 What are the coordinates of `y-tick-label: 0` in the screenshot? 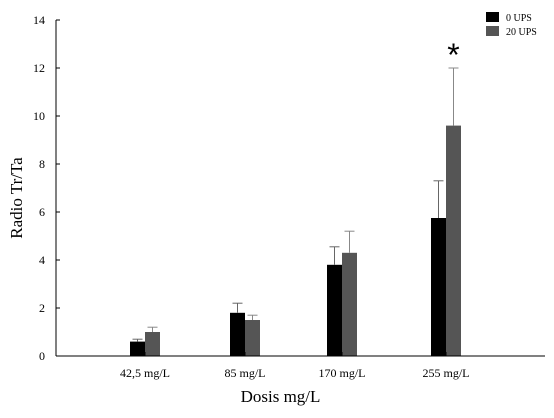 It's located at (42, 356).